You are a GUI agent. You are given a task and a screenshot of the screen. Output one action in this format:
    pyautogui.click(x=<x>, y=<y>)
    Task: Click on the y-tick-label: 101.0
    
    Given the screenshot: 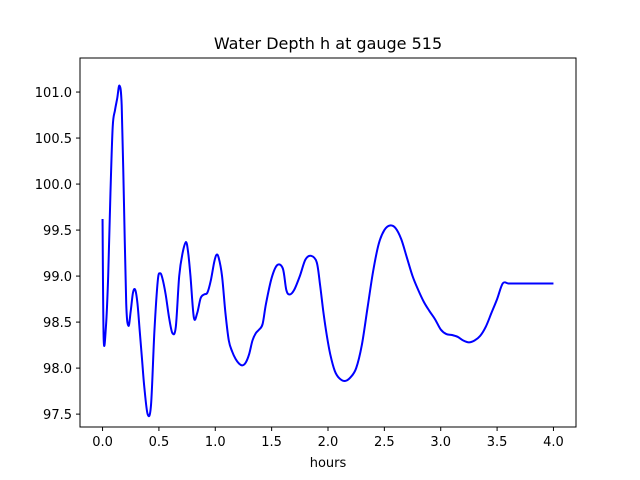 What is the action you would take?
    pyautogui.click(x=53, y=93)
    